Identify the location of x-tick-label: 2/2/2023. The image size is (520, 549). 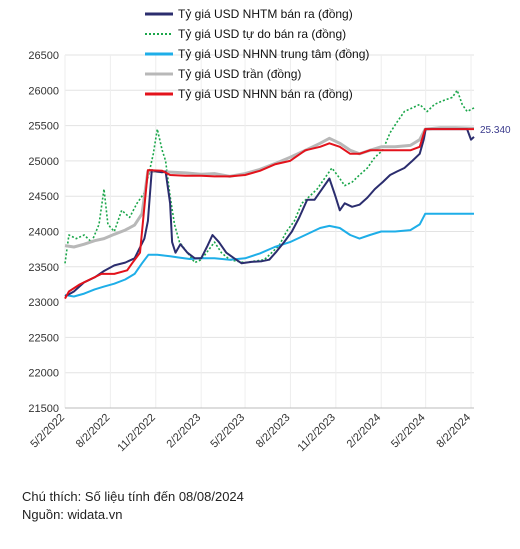
(184, 431).